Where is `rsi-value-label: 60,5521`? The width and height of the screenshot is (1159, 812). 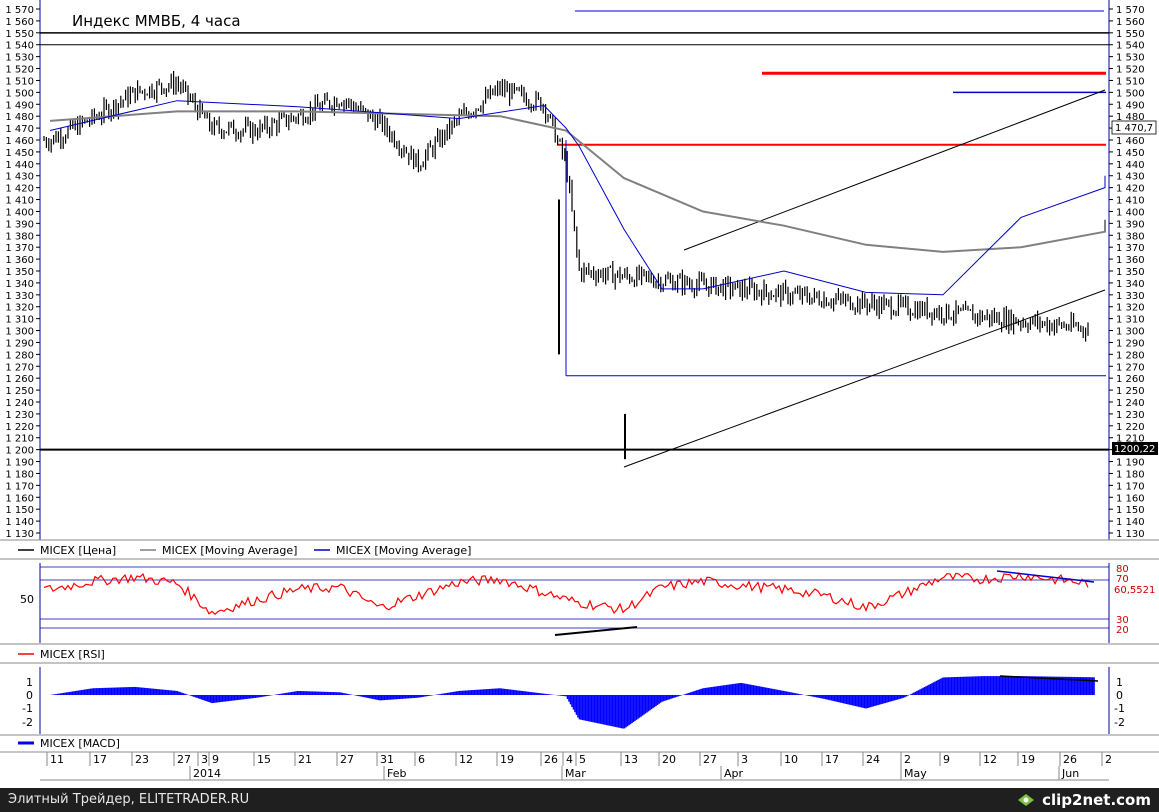 rsi-value-label: 60,5521 is located at coordinates (1134, 590).